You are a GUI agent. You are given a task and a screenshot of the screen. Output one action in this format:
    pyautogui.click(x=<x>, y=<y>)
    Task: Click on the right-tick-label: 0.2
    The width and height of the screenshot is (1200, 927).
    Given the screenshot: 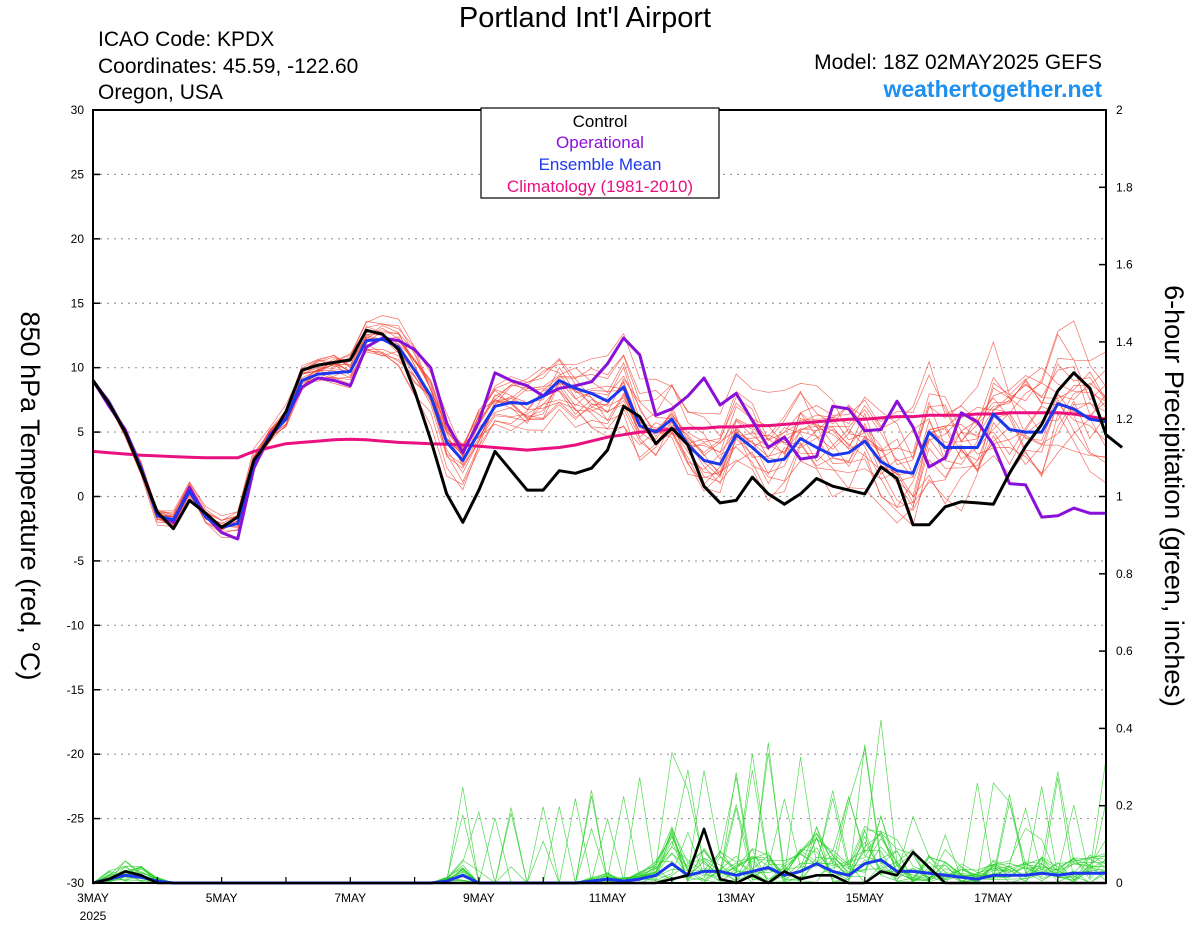 What is the action you would take?
    pyautogui.click(x=1124, y=806)
    